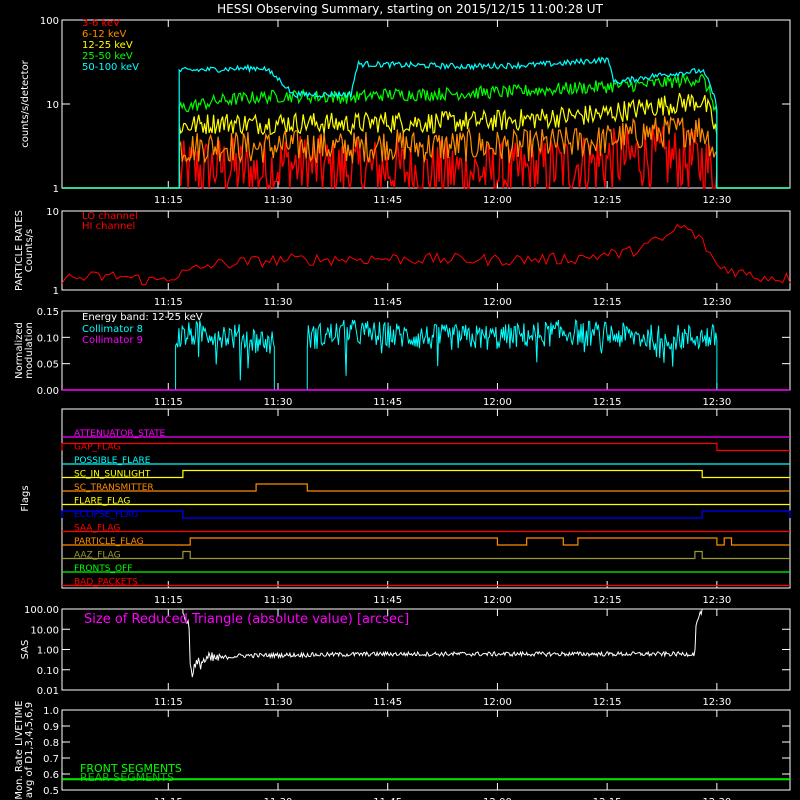 The width and height of the screenshot is (800, 800). What do you see at coordinates (278, 402) in the screenshot?
I see `modulation-x-tick-label: 11:30` at bounding box center [278, 402].